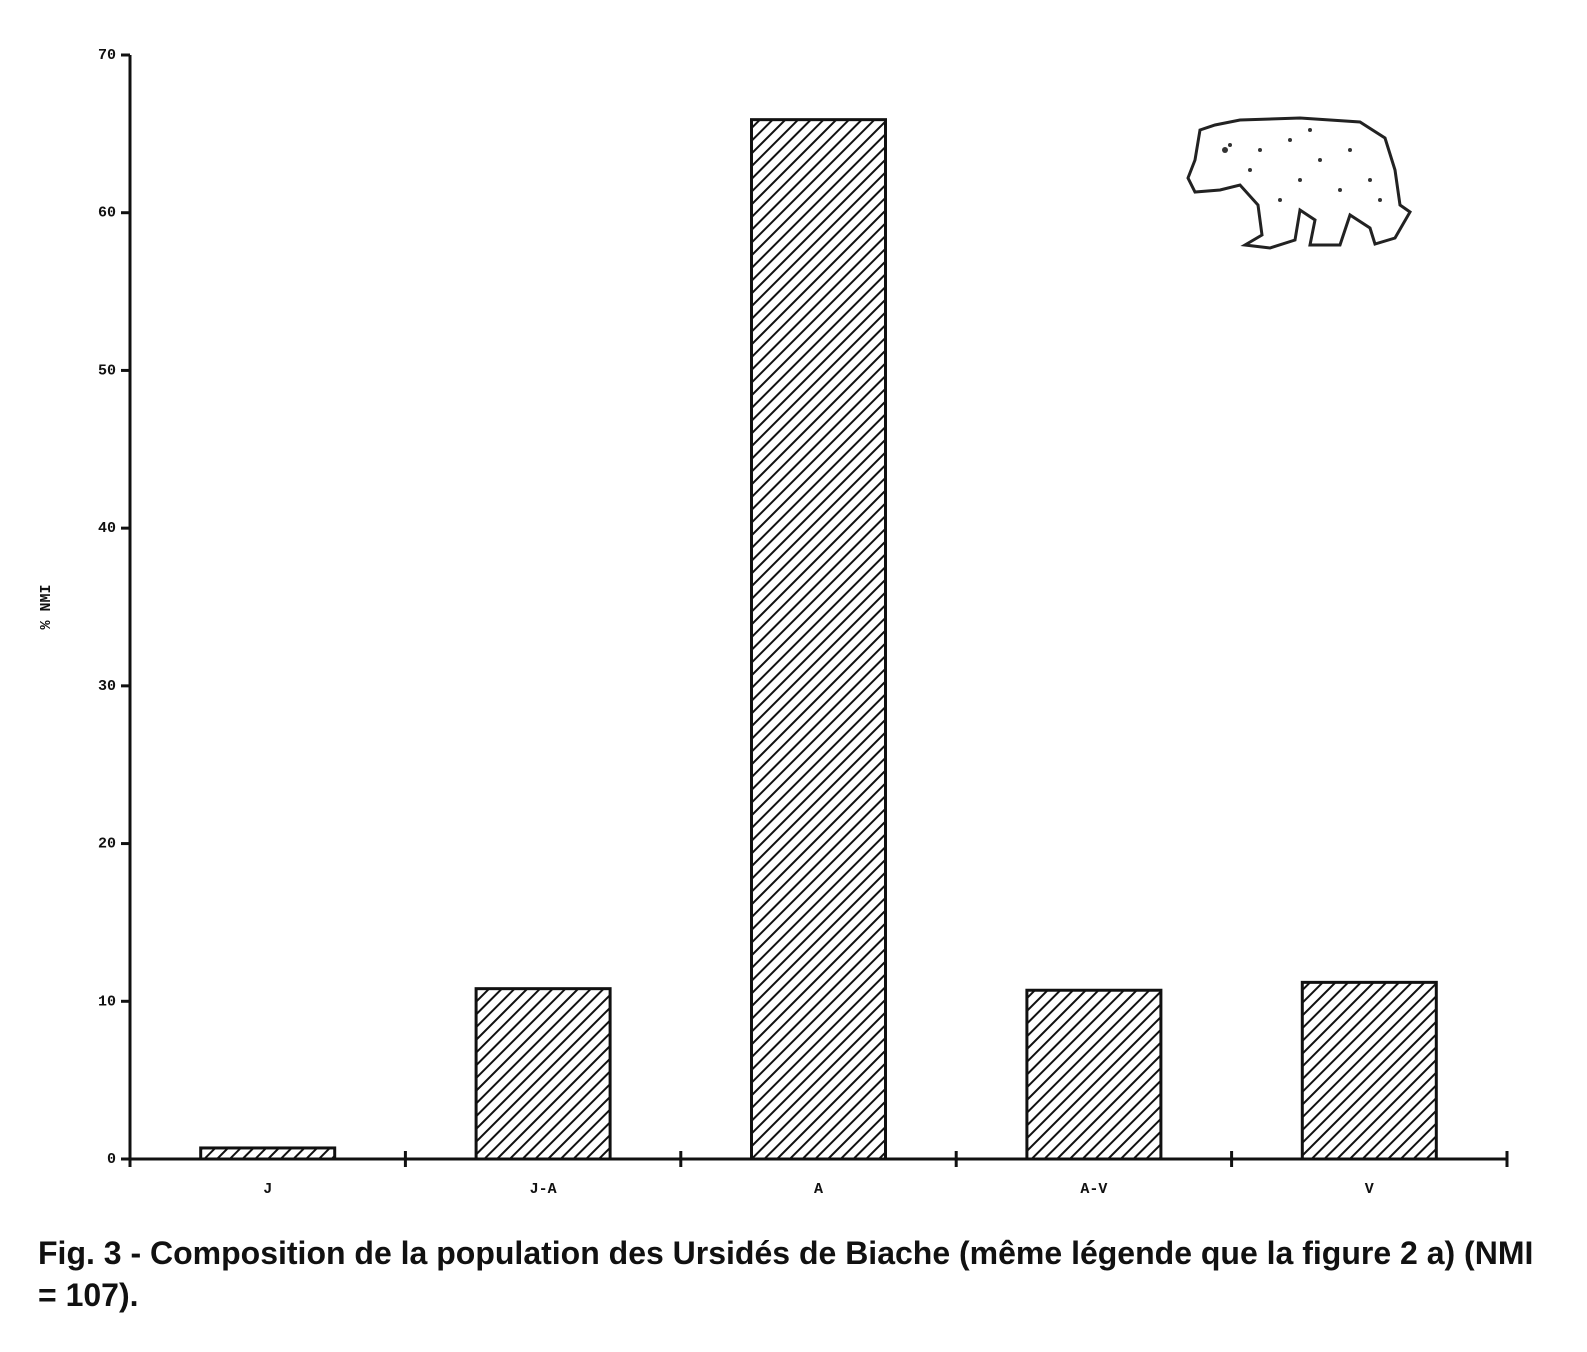 Image resolution: width=1587 pixels, height=1352 pixels. I want to click on bear-illustration, so click(1299, 183).